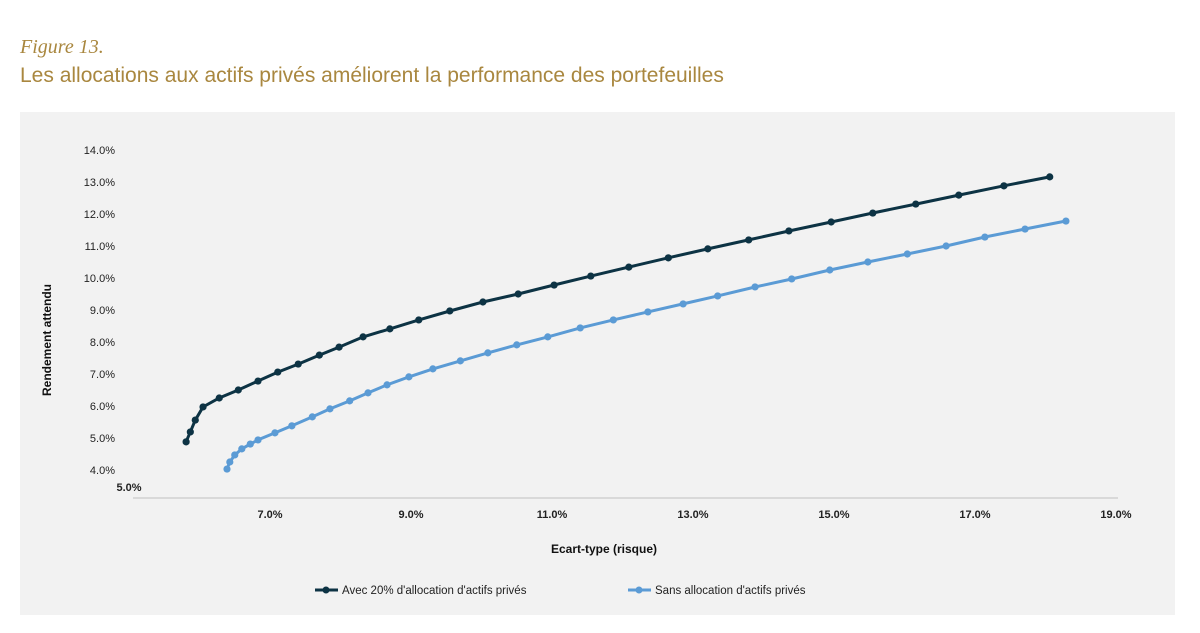 Image resolution: width=1200 pixels, height=633 pixels. I want to click on x-axis-ticks: 5.0% 7.0% 9.0% 11.0% 13.0% 15.0% 17.0% 19.0%, so click(623, 501).